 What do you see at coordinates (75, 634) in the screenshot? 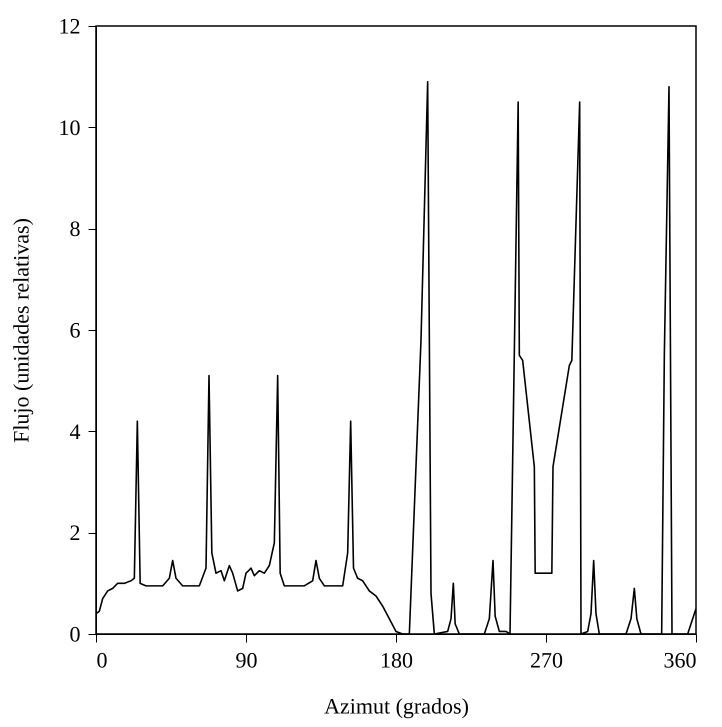
I see `y-tick-label: 0` at bounding box center [75, 634].